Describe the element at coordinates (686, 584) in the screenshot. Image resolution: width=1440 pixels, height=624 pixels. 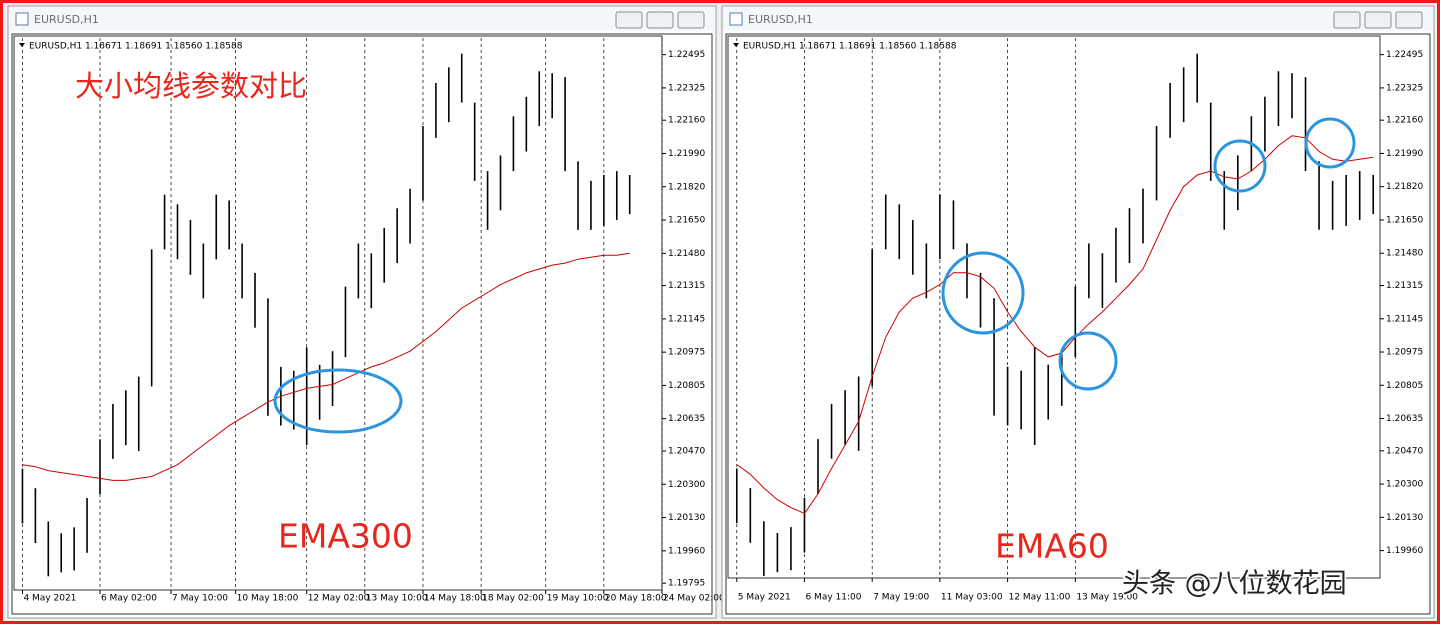
I see `y-tick-label: 1.19795` at that location.